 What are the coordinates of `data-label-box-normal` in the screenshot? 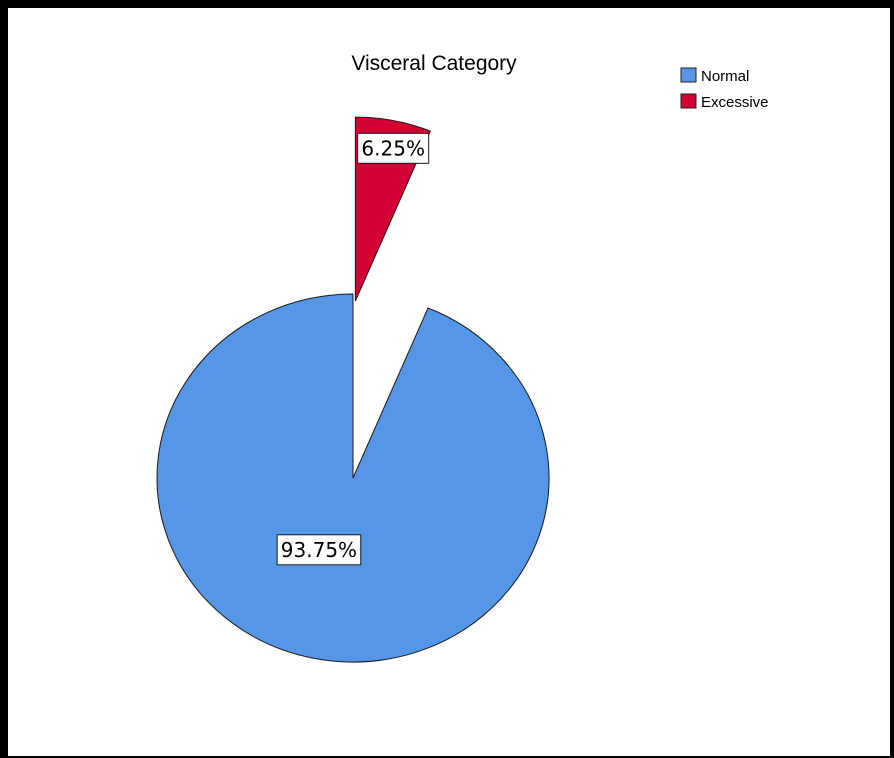 It's located at (319, 550).